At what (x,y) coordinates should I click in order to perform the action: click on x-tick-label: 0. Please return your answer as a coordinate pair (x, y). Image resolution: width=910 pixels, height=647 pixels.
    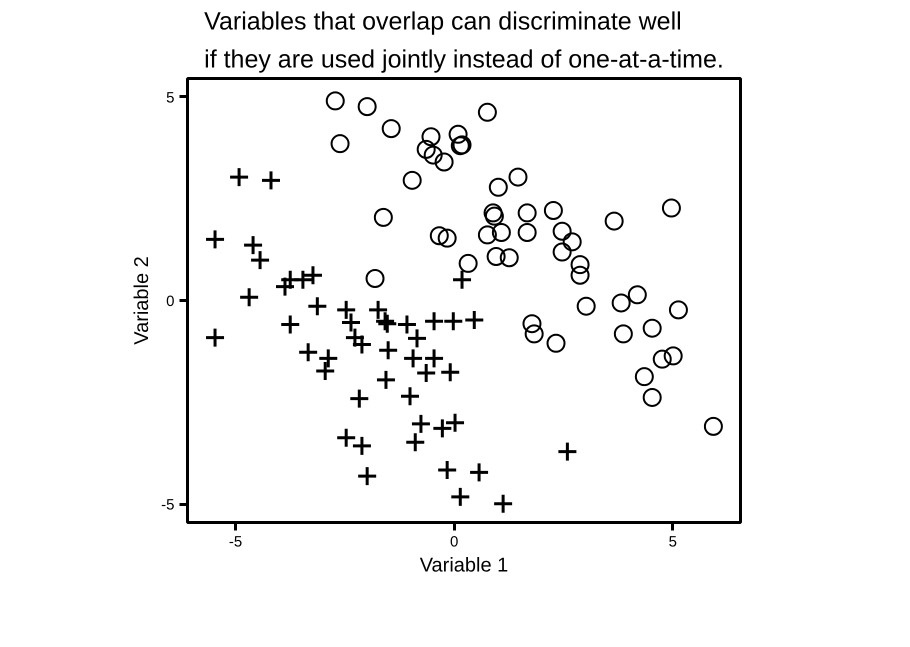
    Looking at the image, I should click on (454, 542).